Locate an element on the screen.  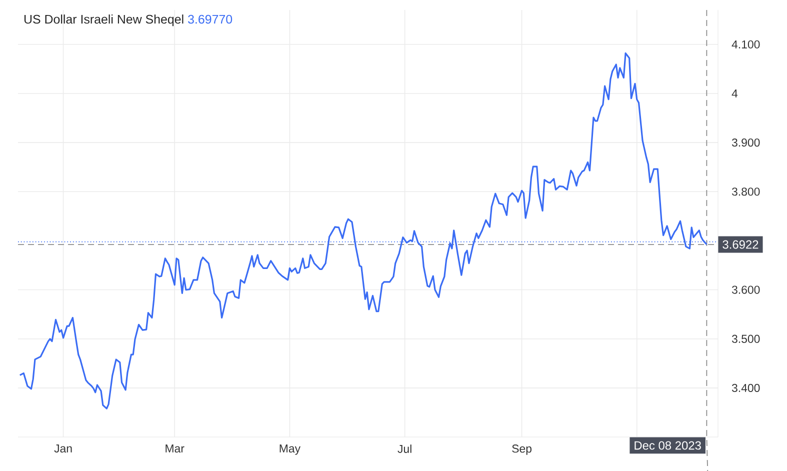
y-tick-label: 3.800 is located at coordinates (746, 192).